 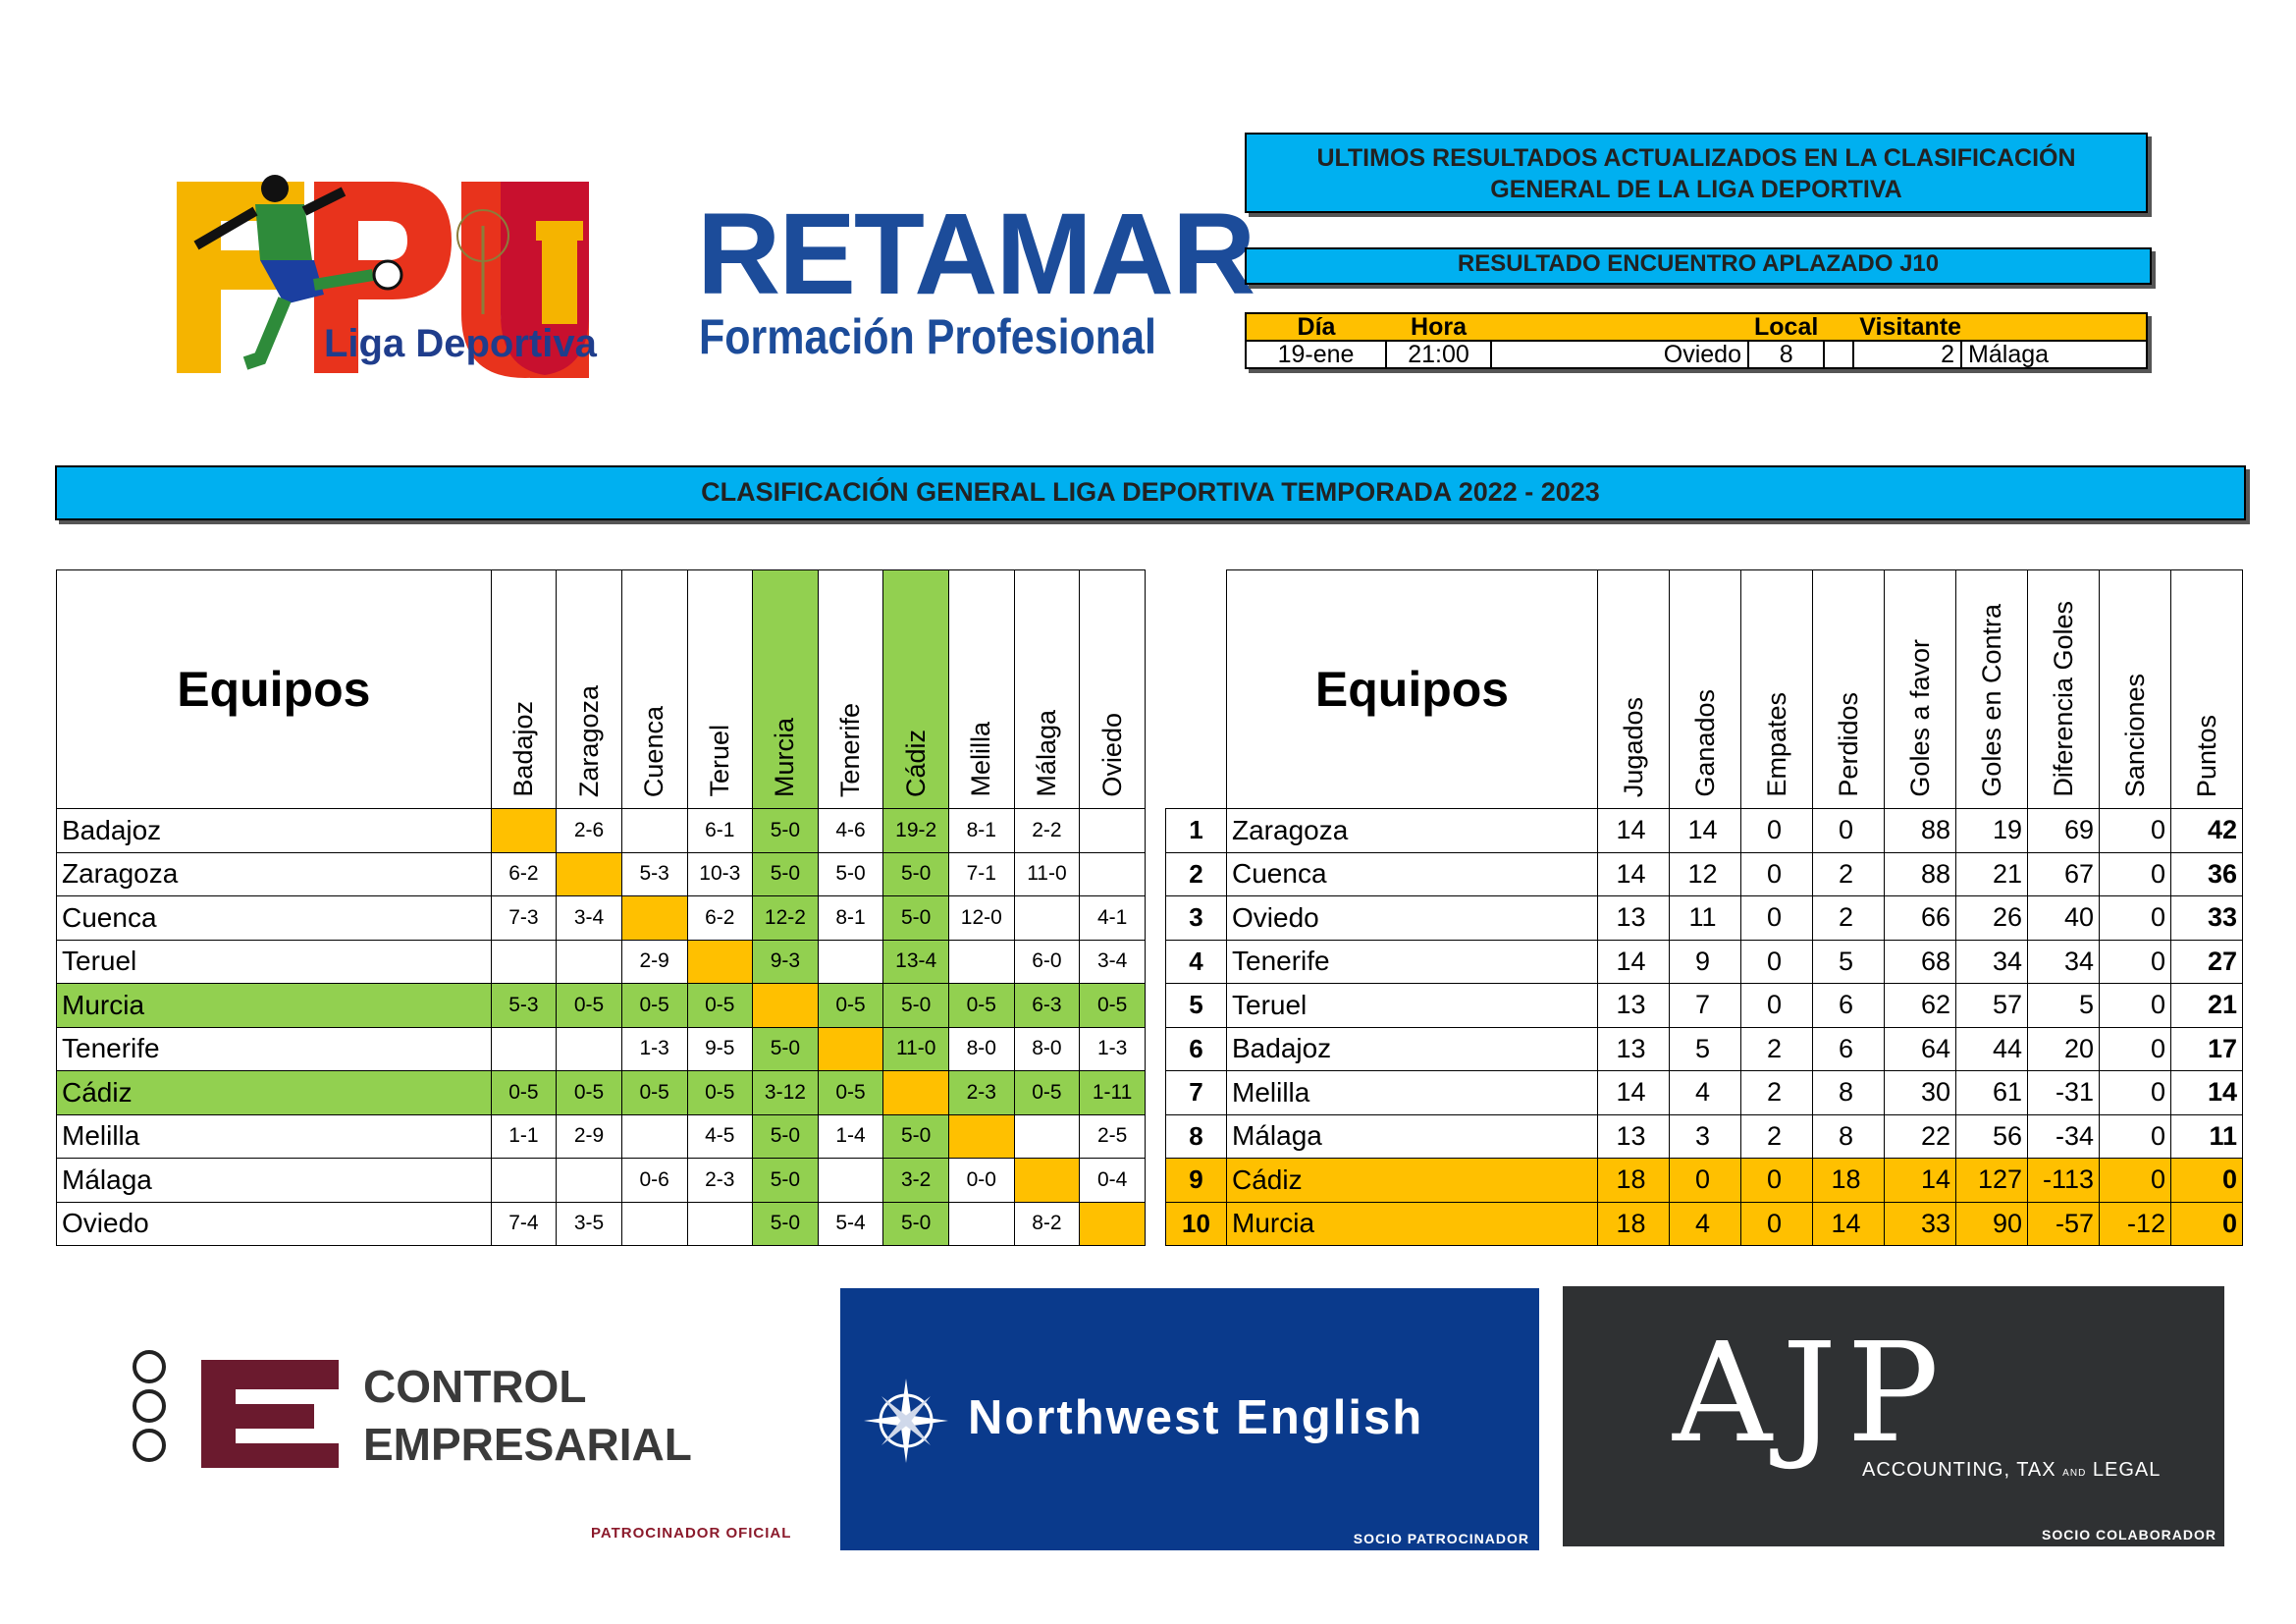 What do you see at coordinates (1047, 873) in the screenshot?
I see `matrix-cell: 11-0` at bounding box center [1047, 873].